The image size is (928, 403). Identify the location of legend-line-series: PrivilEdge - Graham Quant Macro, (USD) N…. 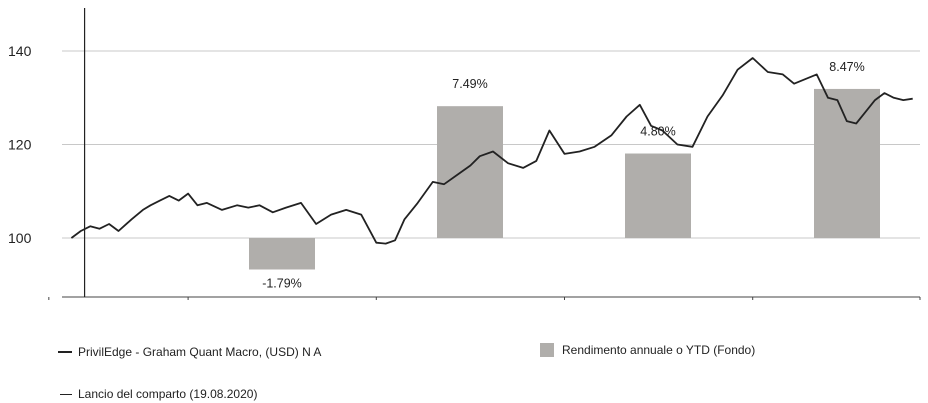
(189, 352).